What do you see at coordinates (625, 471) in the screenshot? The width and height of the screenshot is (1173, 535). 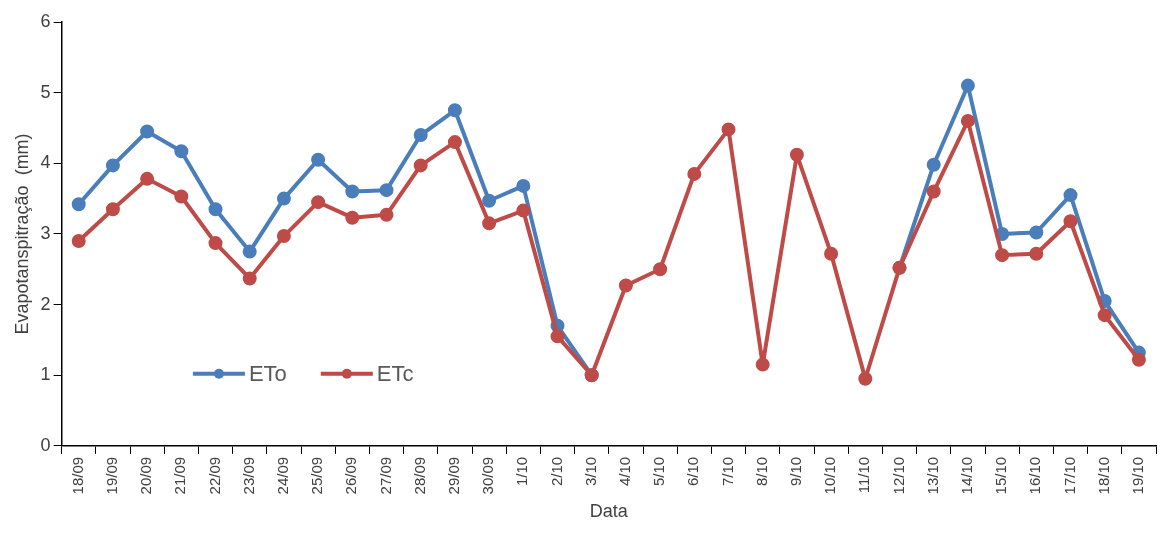 I see `x-tick-label: 4/10` at bounding box center [625, 471].